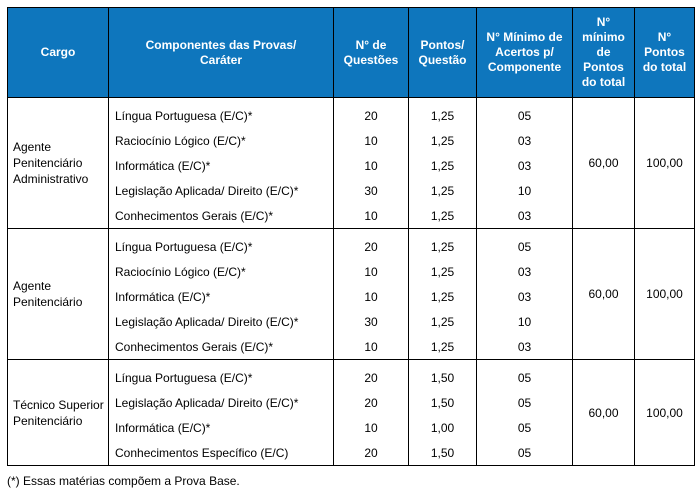 This screenshot has width=699, height=488. Describe the element at coordinates (202, 452) in the screenshot. I see `component-name: Conhecimentos Específico (E/C)` at that location.